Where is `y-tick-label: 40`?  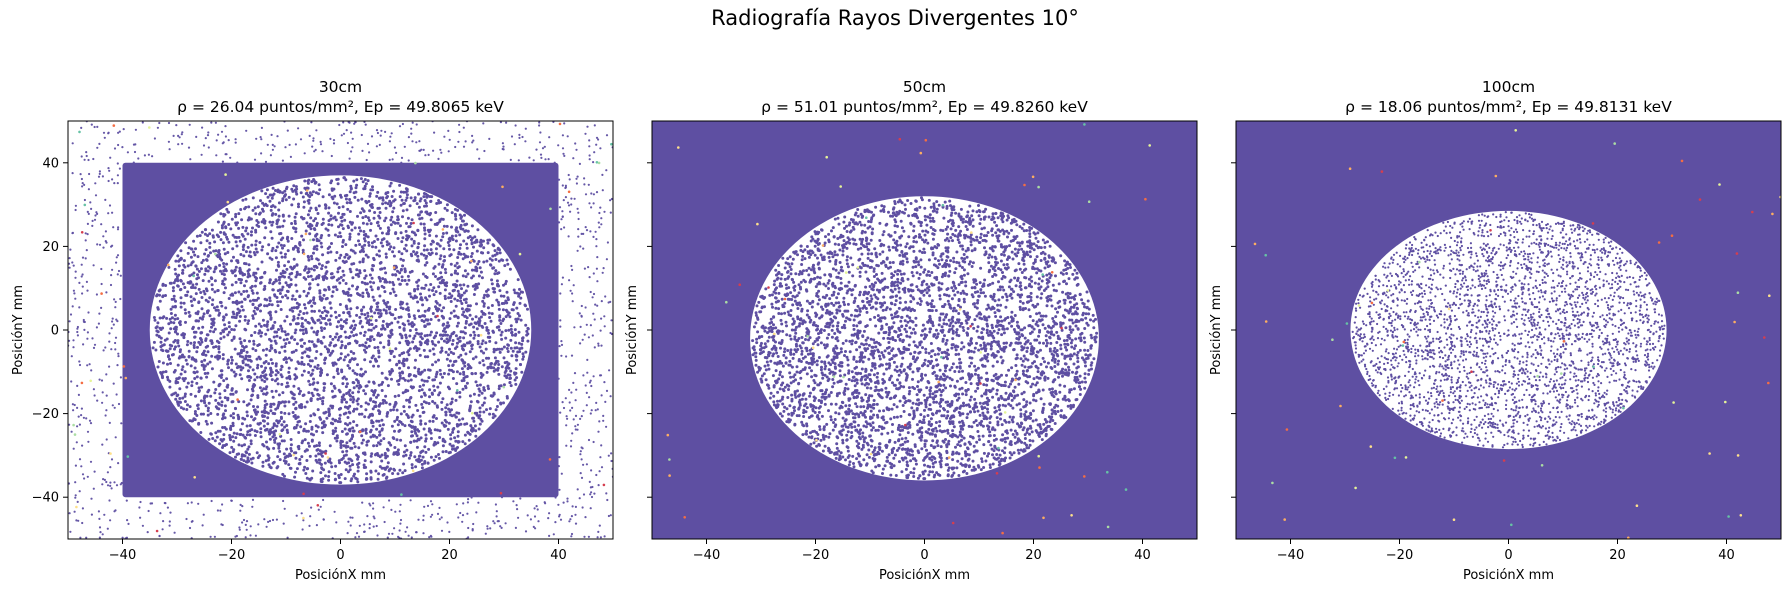 y-tick-label: 40 is located at coordinates (50, 163).